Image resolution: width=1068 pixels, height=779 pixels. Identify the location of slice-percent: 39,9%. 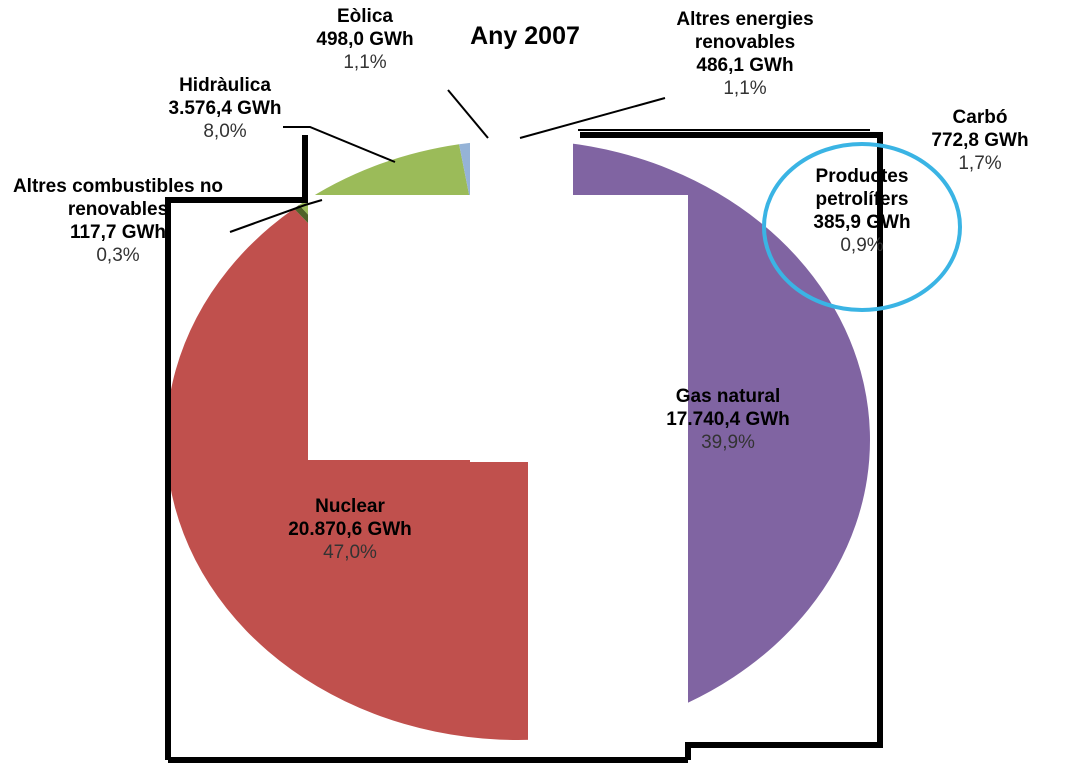
(728, 442).